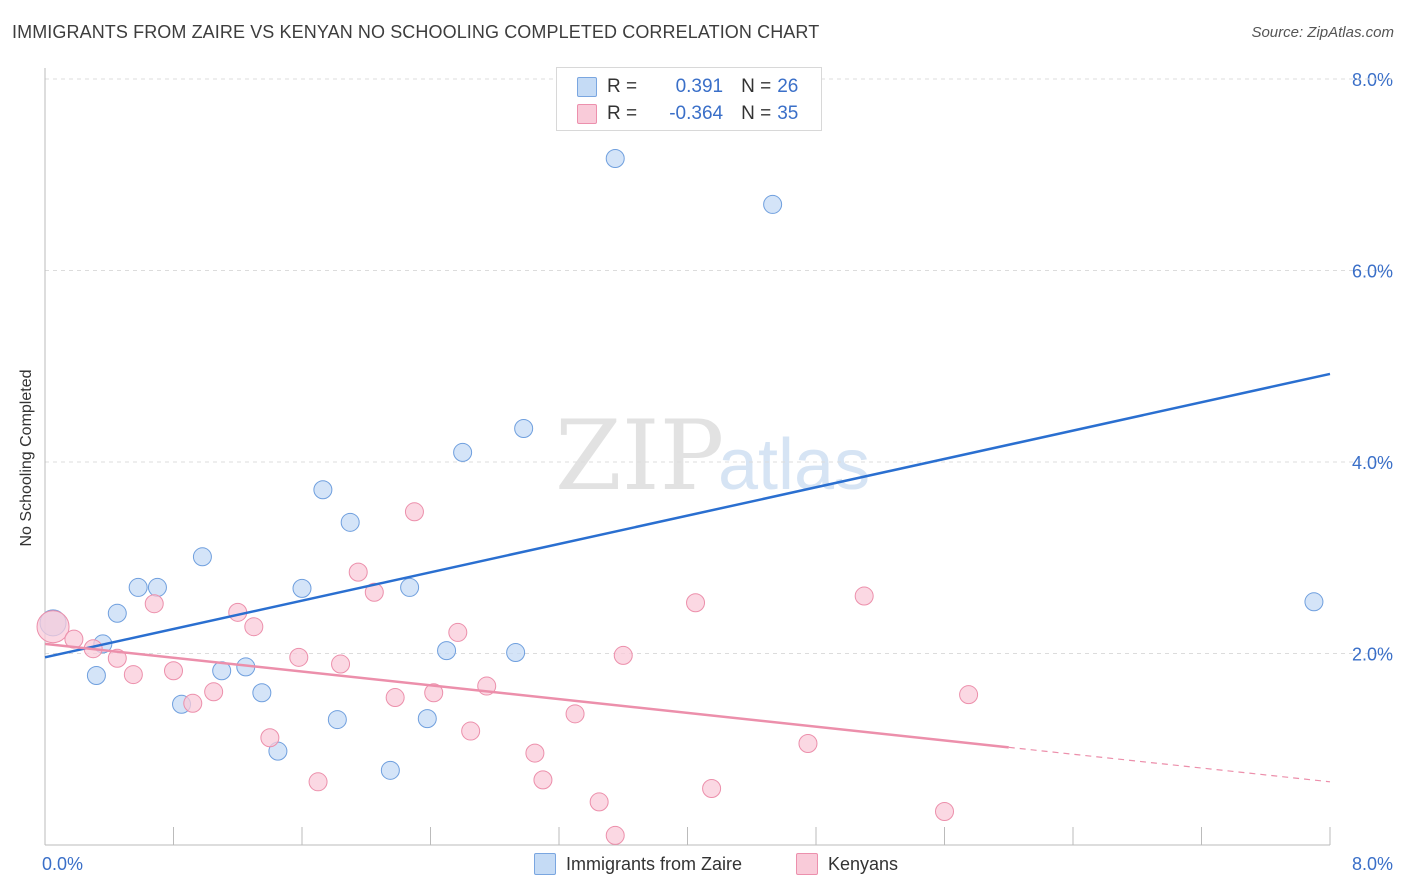 The height and width of the screenshot is (892, 1406). Describe the element at coordinates (863, 863) in the screenshot. I see `legend-label-kenyans: Kenyans` at that location.